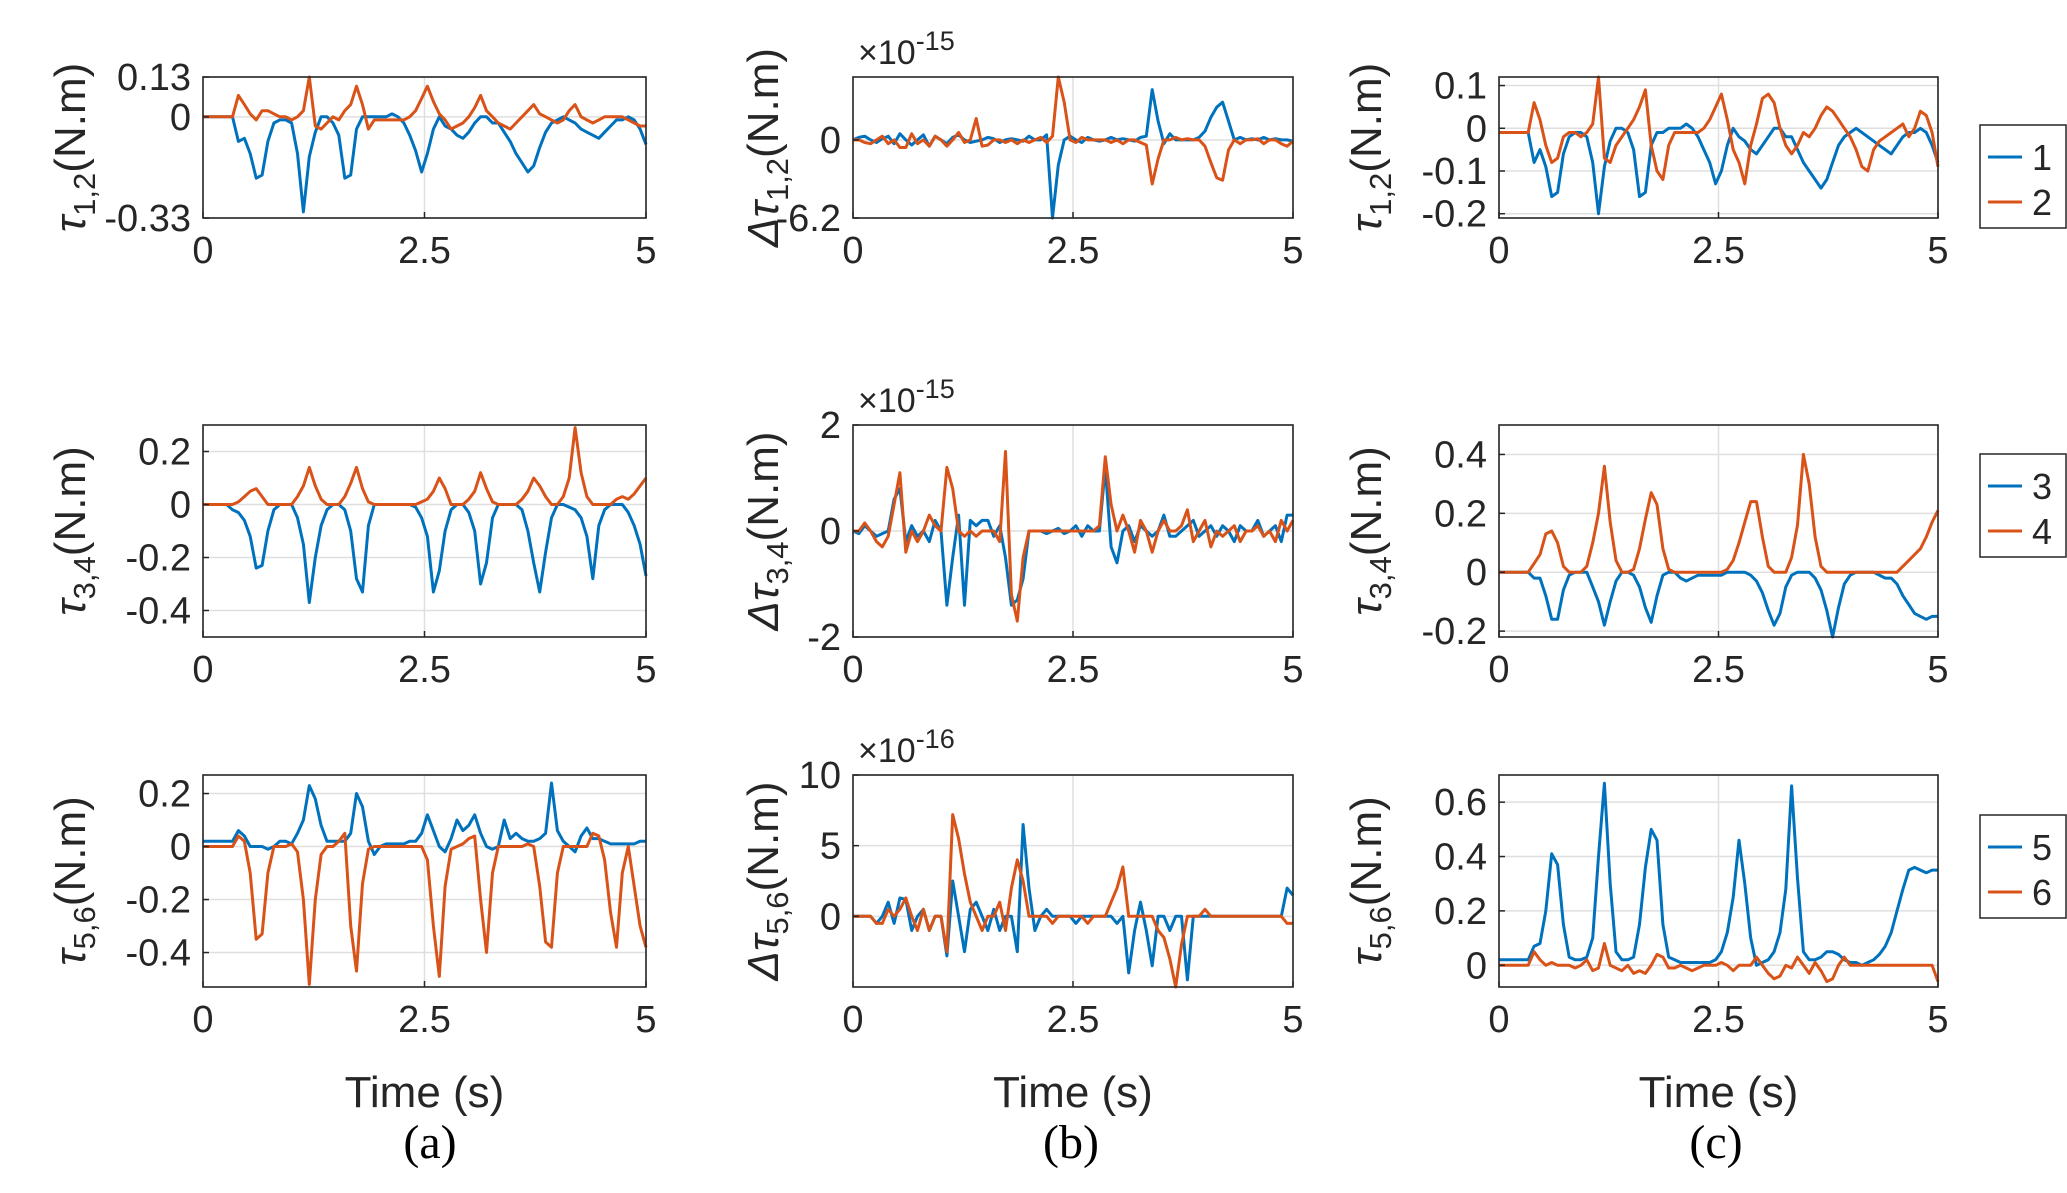  What do you see at coordinates (1460, 455) in the screenshot?
I see `y-tick-label: 0.4` at bounding box center [1460, 455].